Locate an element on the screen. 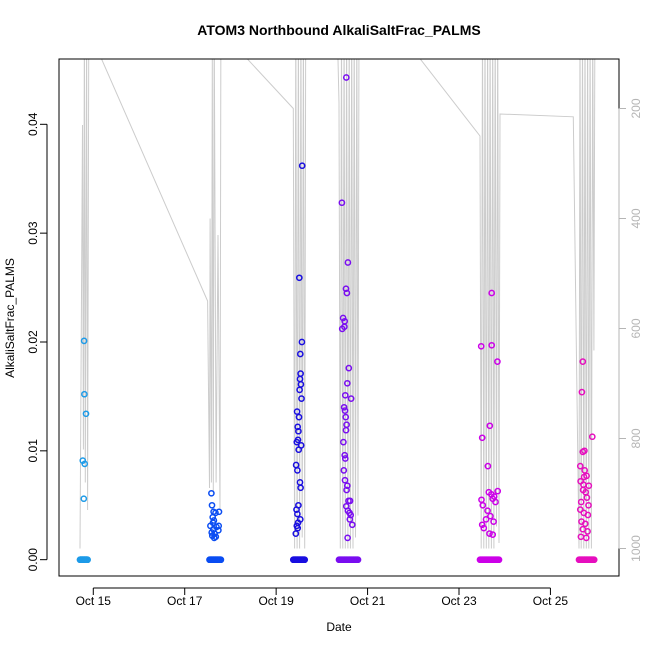 The height and width of the screenshot is (650, 650). flight-6-points is located at coordinates (586, 461).